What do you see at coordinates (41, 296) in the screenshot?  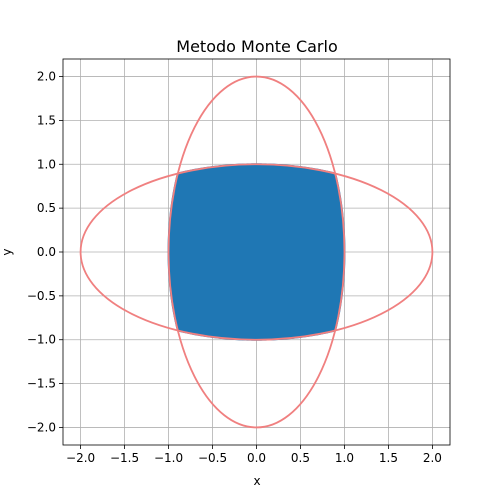 I see `y-tick-label: −0.5` at bounding box center [41, 296].